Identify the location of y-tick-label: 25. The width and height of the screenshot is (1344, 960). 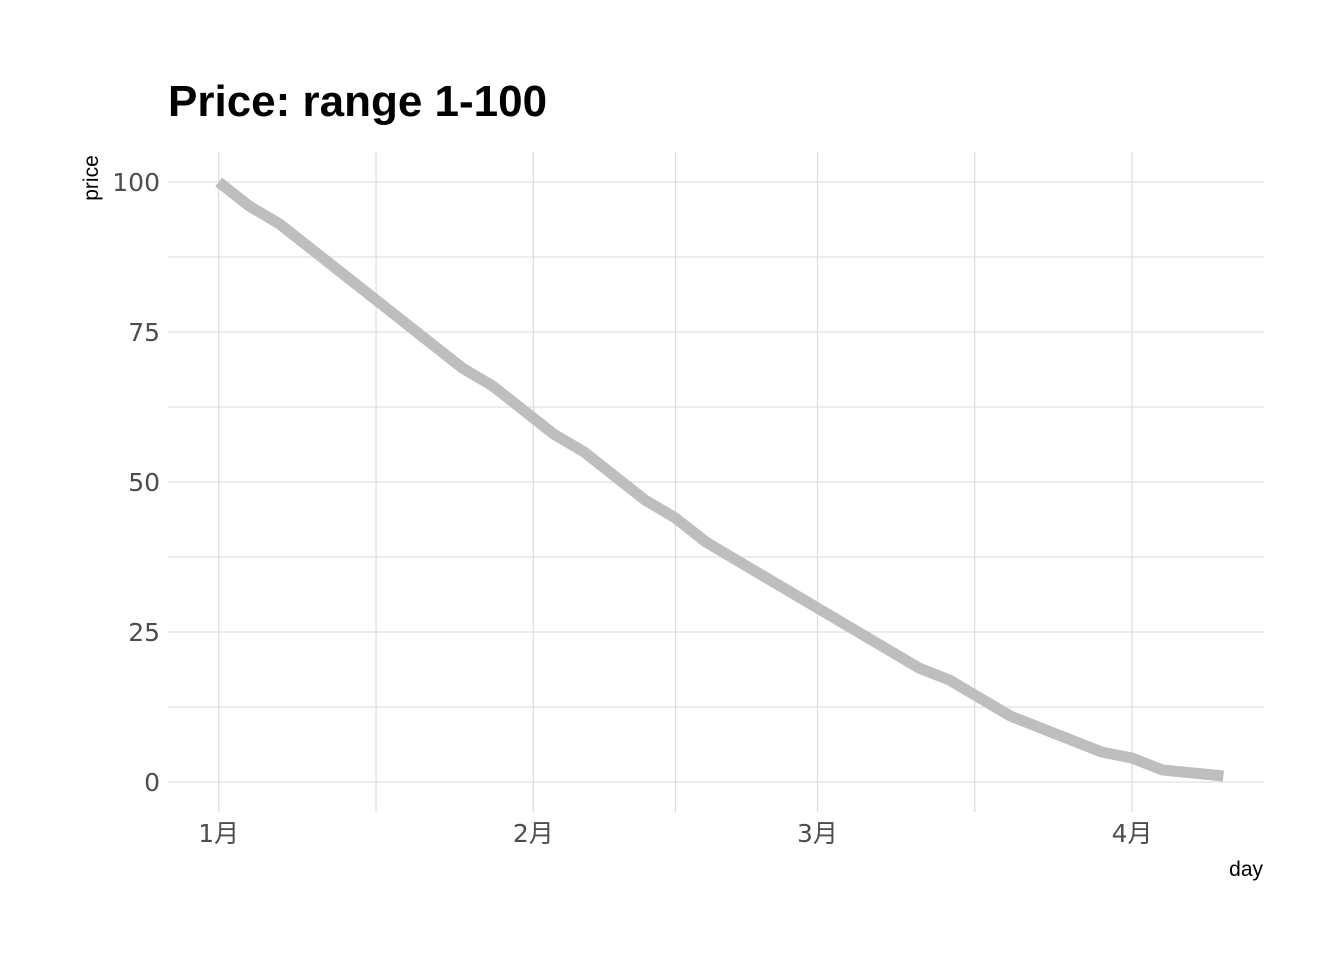
(144, 632).